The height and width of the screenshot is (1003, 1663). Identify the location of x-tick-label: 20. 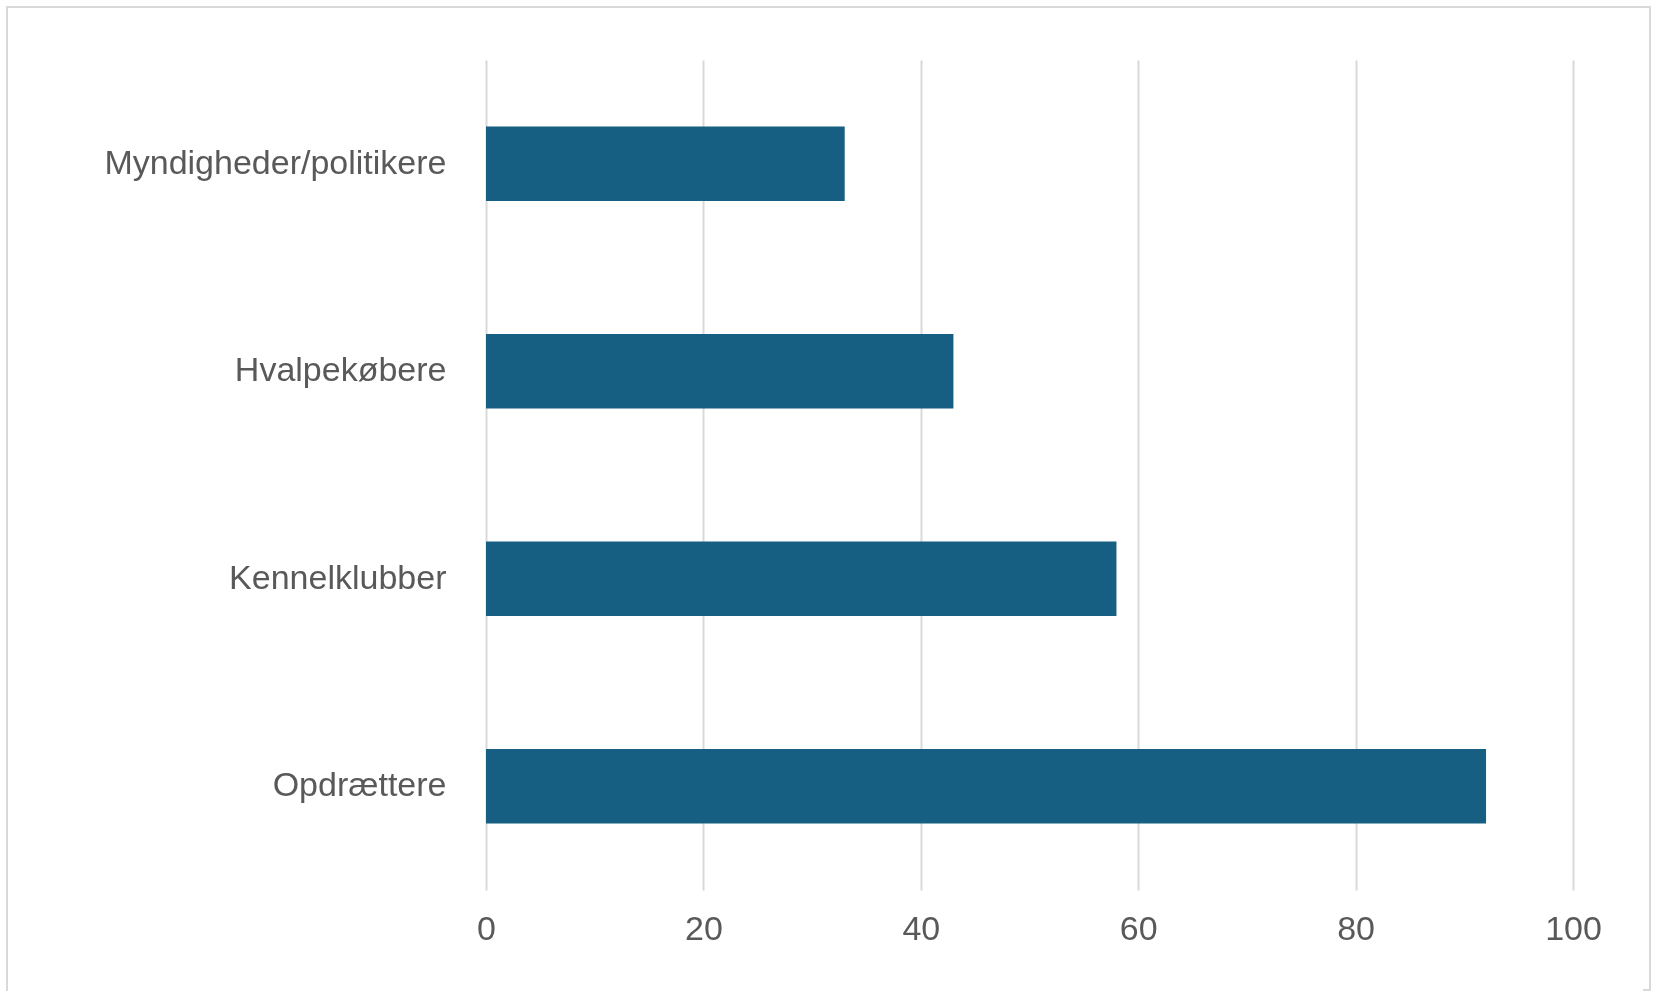
(703, 927).